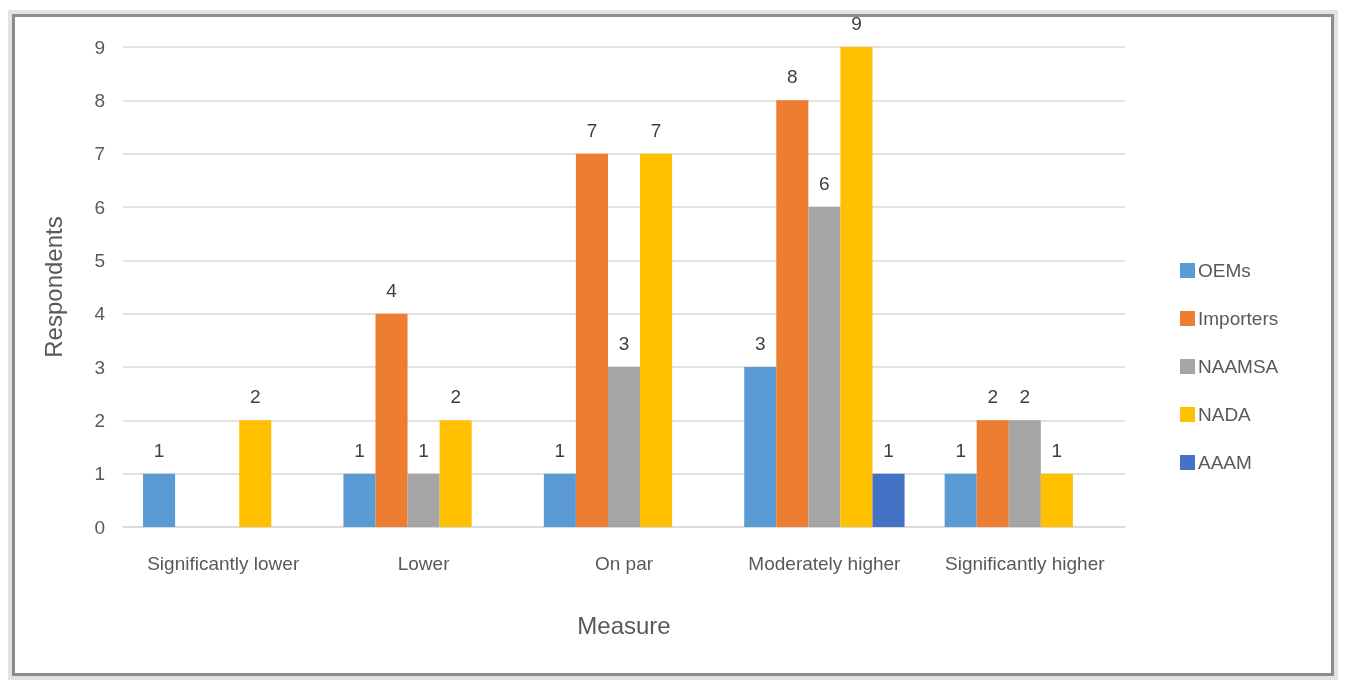 This screenshot has width=1350, height=682. I want to click on y-tick-label: 8, so click(99, 100).